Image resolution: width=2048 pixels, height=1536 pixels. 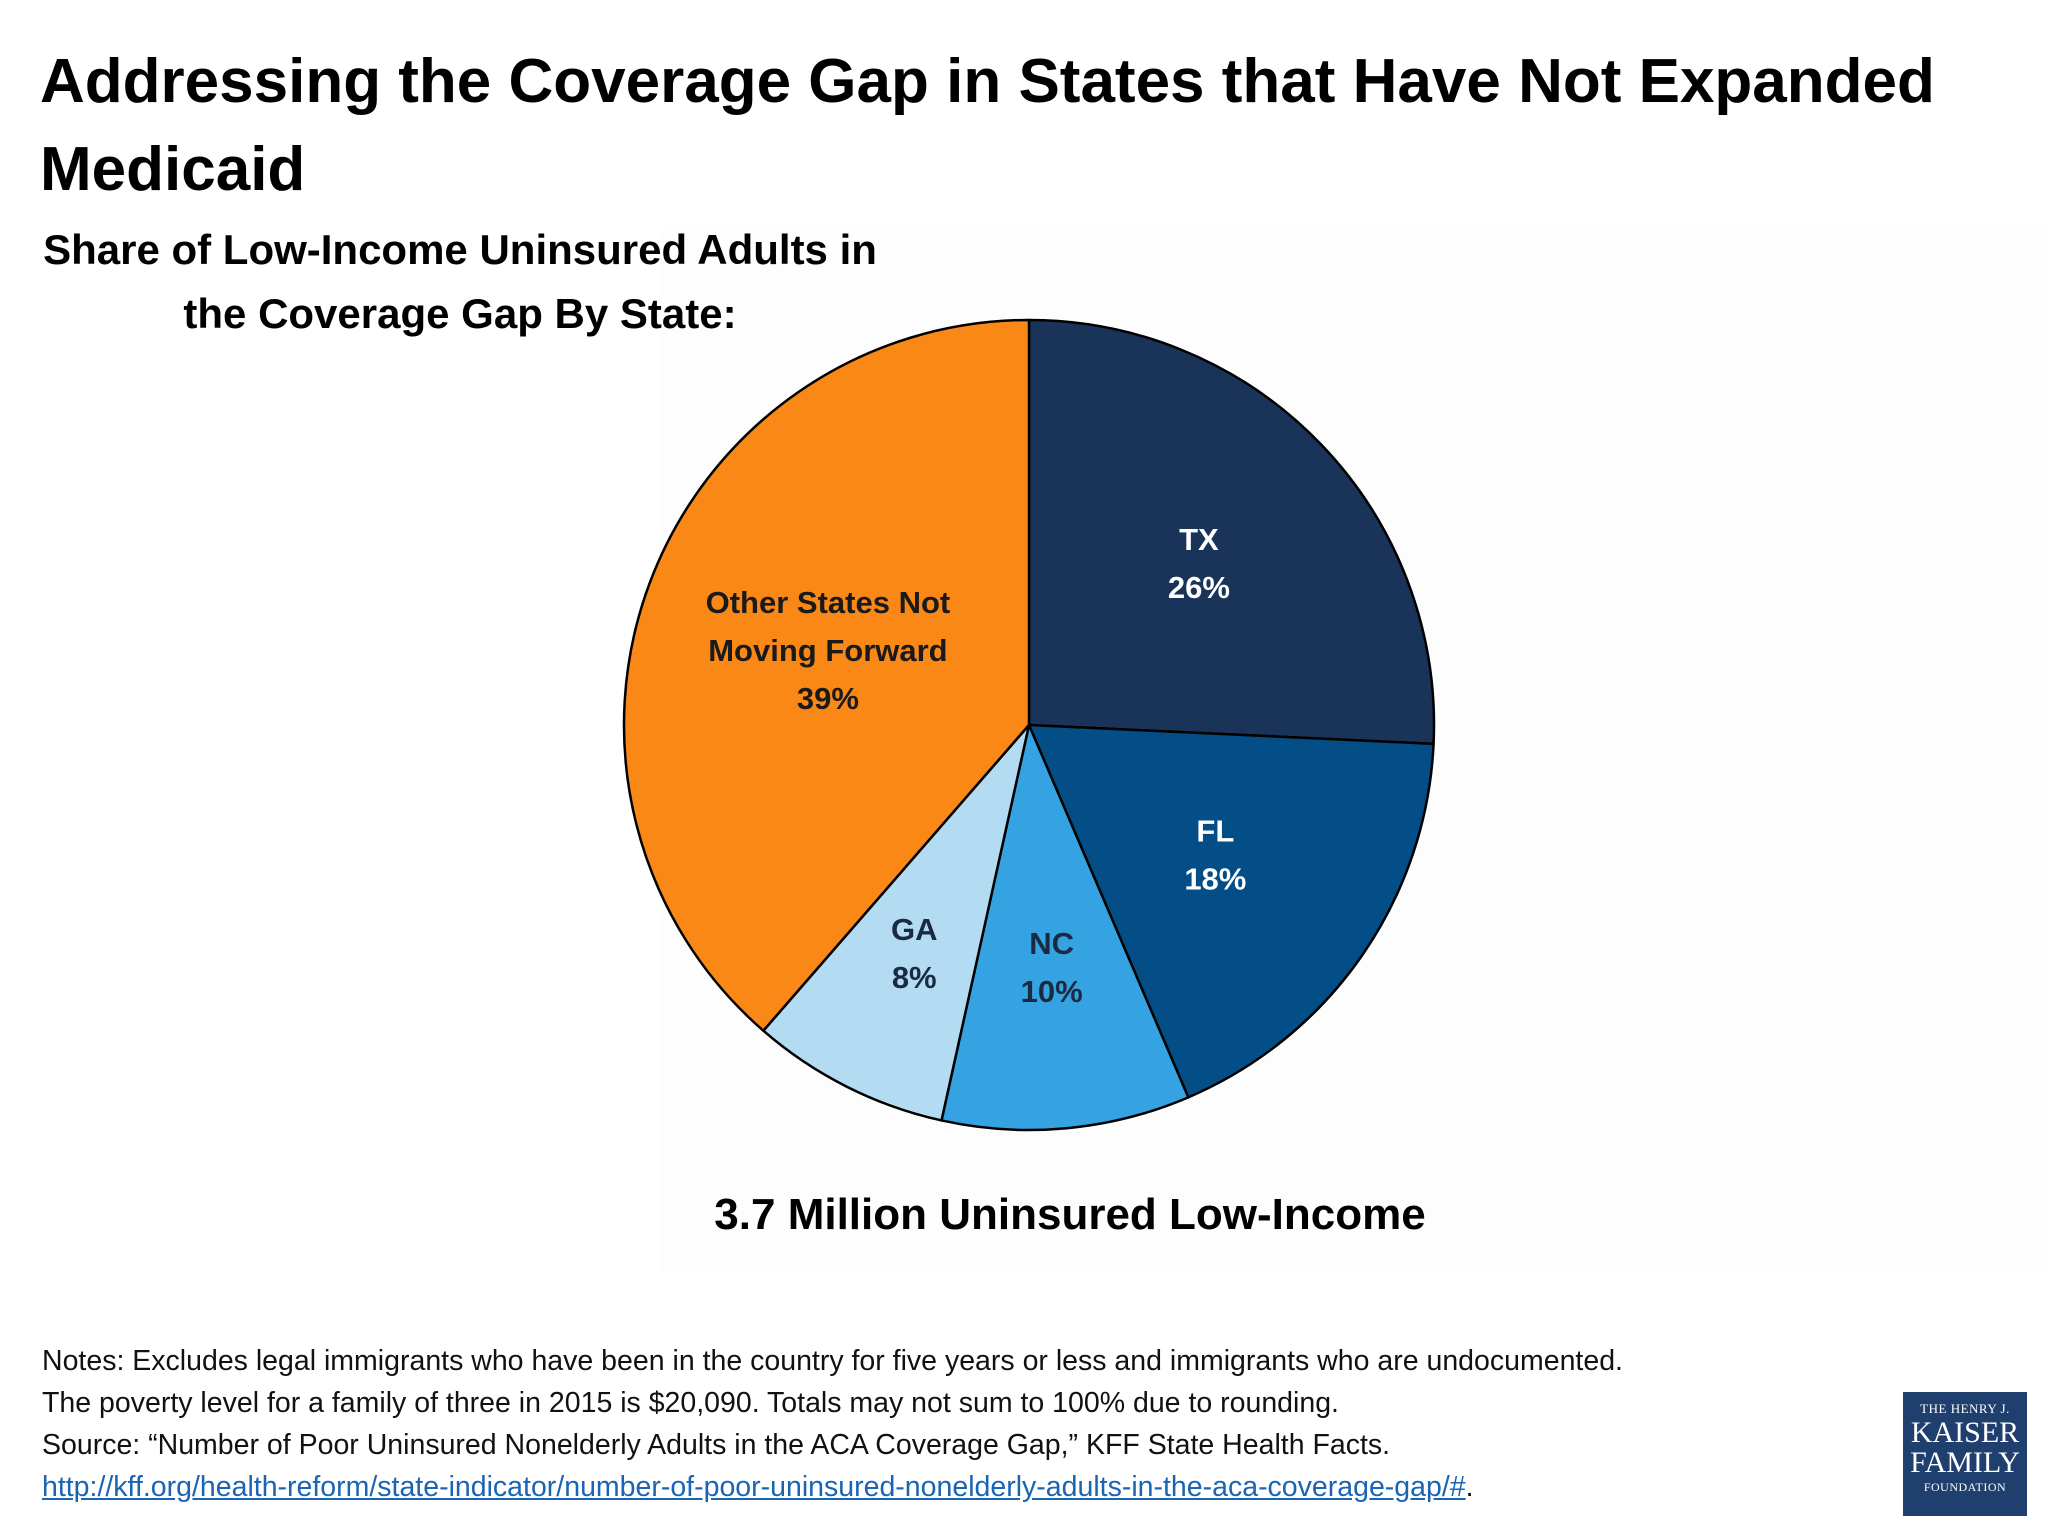 I want to click on pie-label-fl: FL 18%, so click(x=1215, y=854).